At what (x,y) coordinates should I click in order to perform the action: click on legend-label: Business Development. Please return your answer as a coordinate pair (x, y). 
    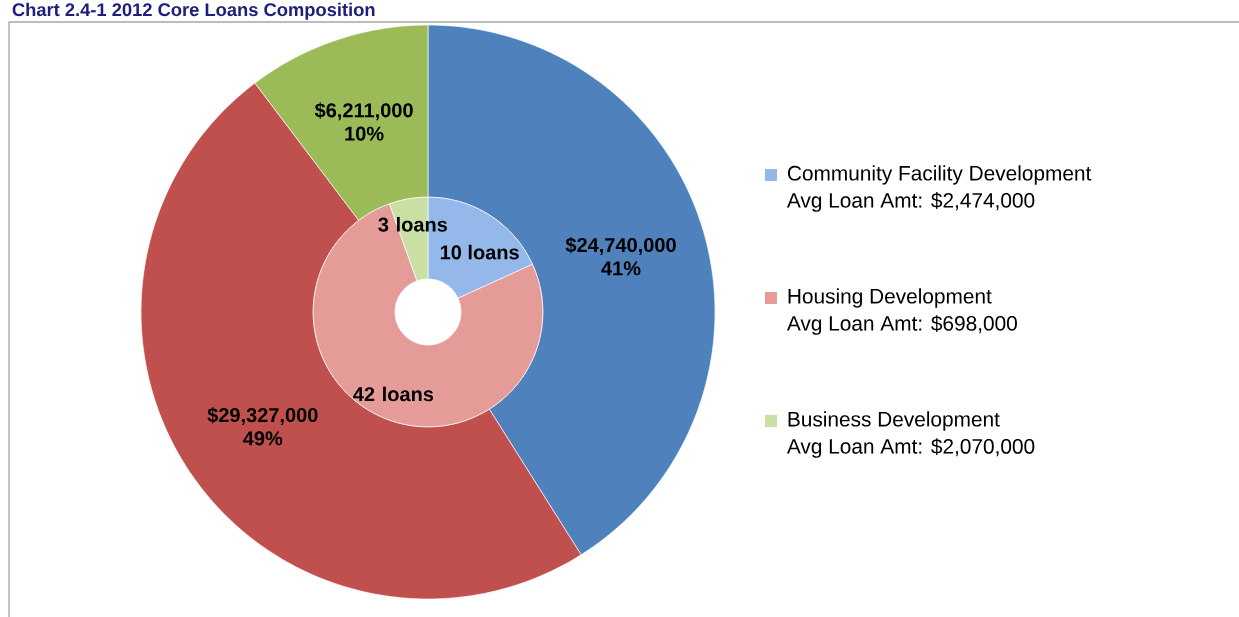
    Looking at the image, I should click on (894, 421).